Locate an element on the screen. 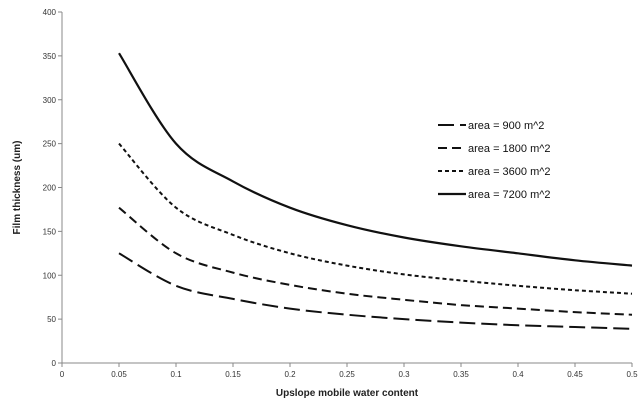  y-tick-label: 0 is located at coordinates (54, 363).